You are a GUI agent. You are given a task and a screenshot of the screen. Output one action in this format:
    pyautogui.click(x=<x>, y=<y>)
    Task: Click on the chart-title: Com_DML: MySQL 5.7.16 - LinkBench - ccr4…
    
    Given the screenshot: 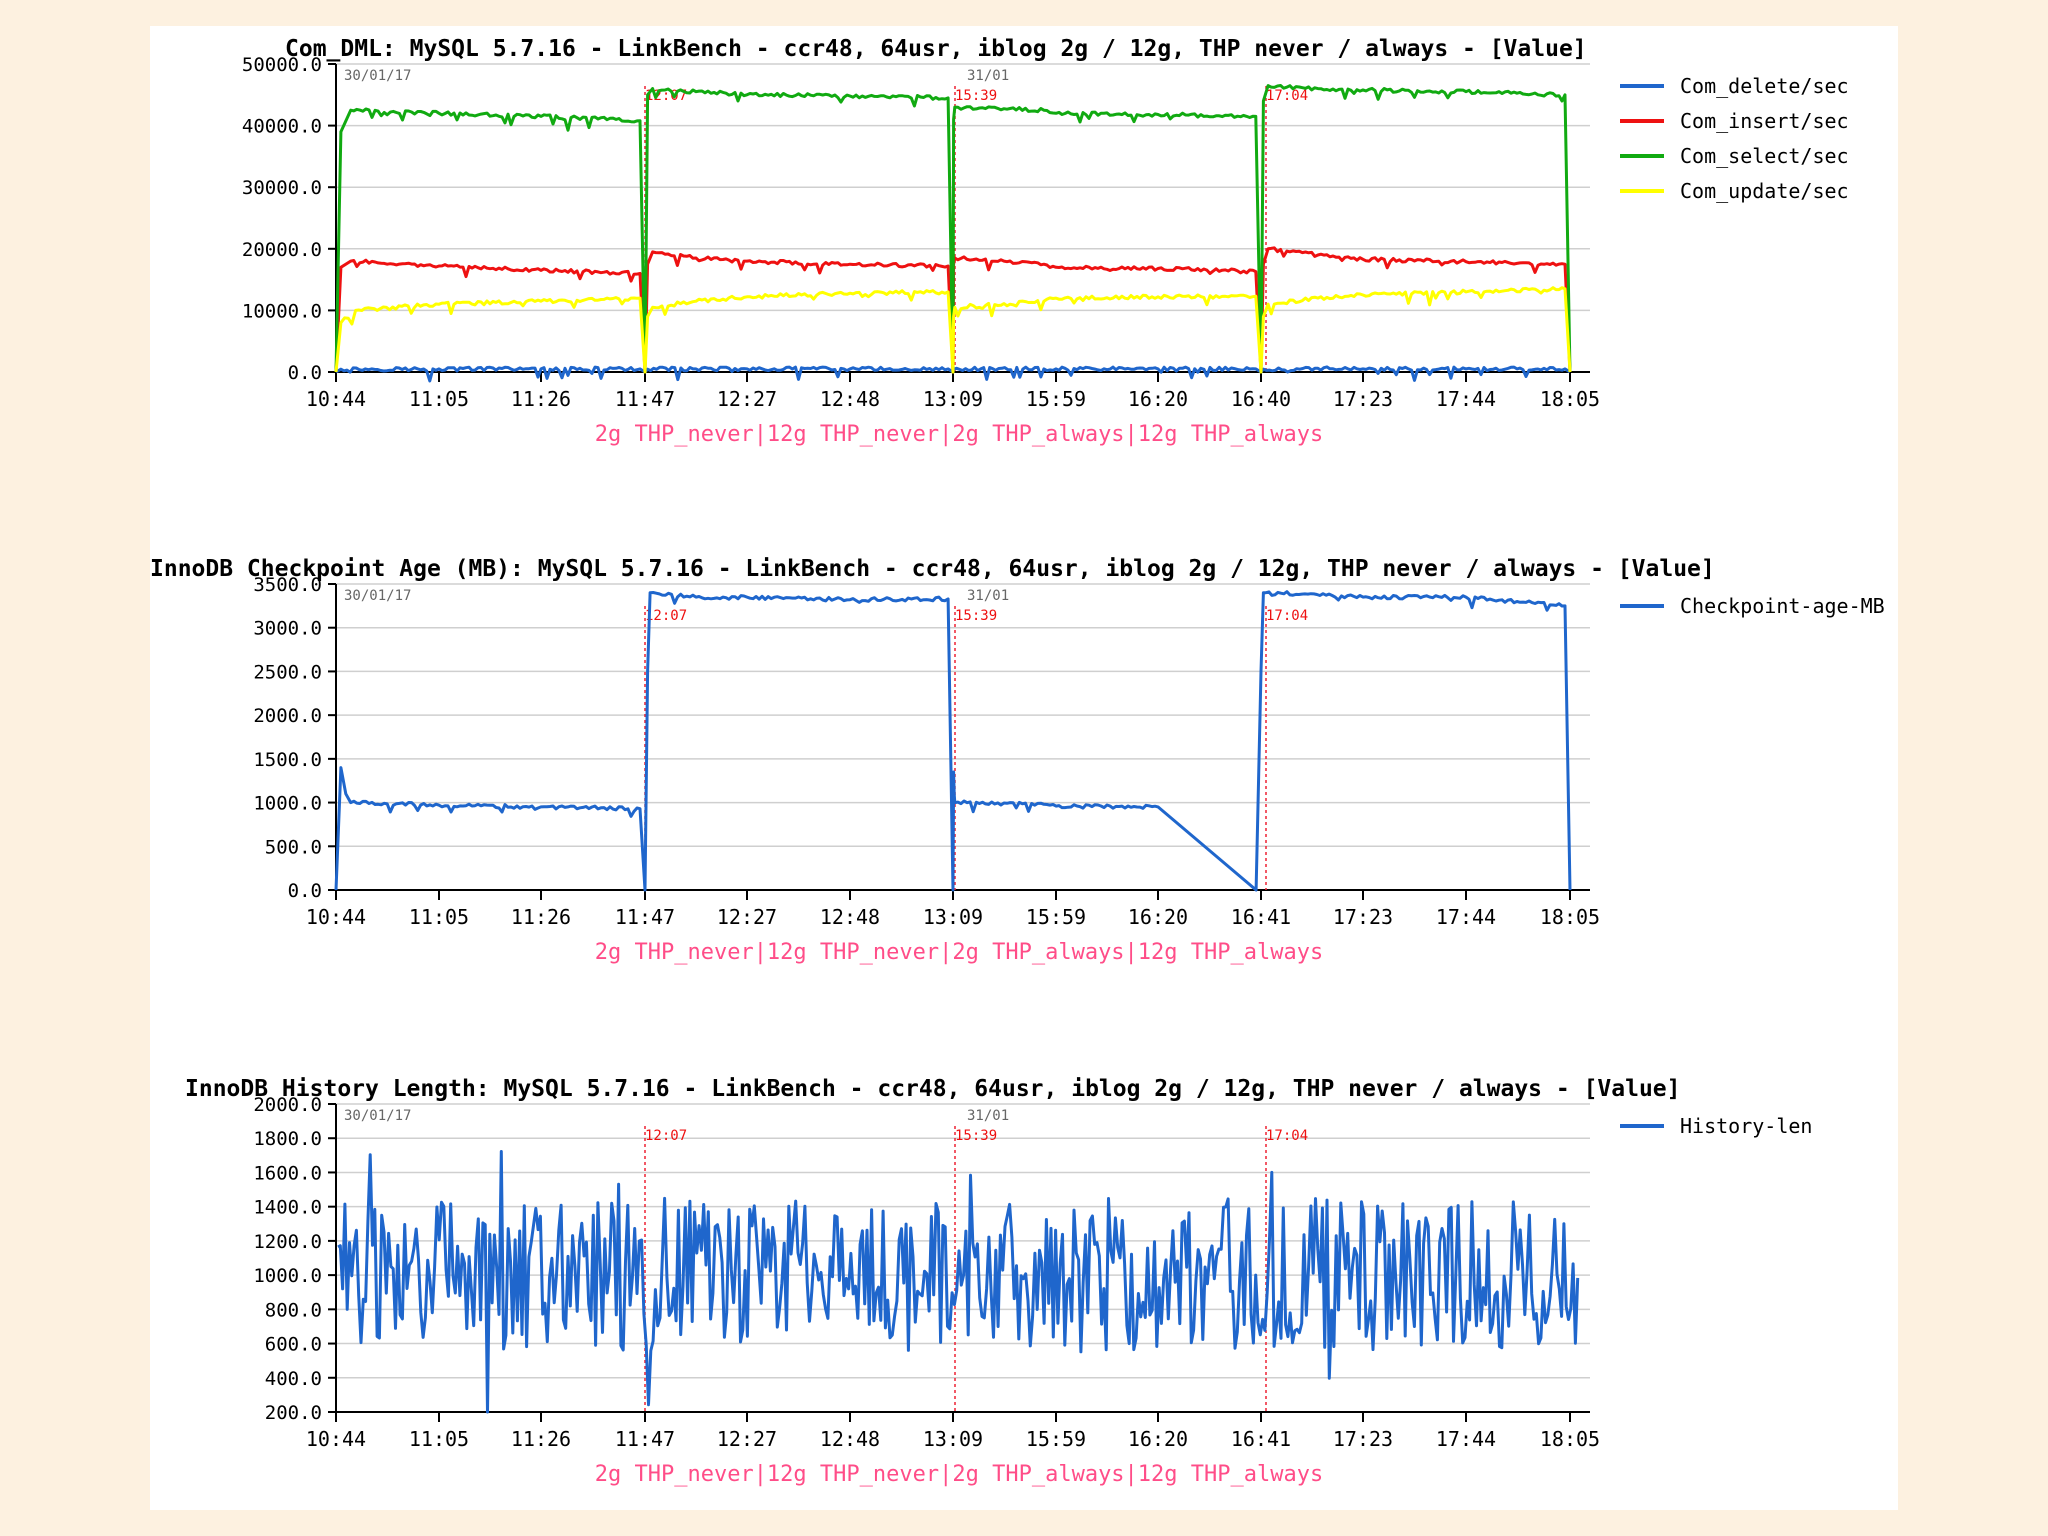 What is the action you would take?
    pyautogui.click(x=936, y=49)
    